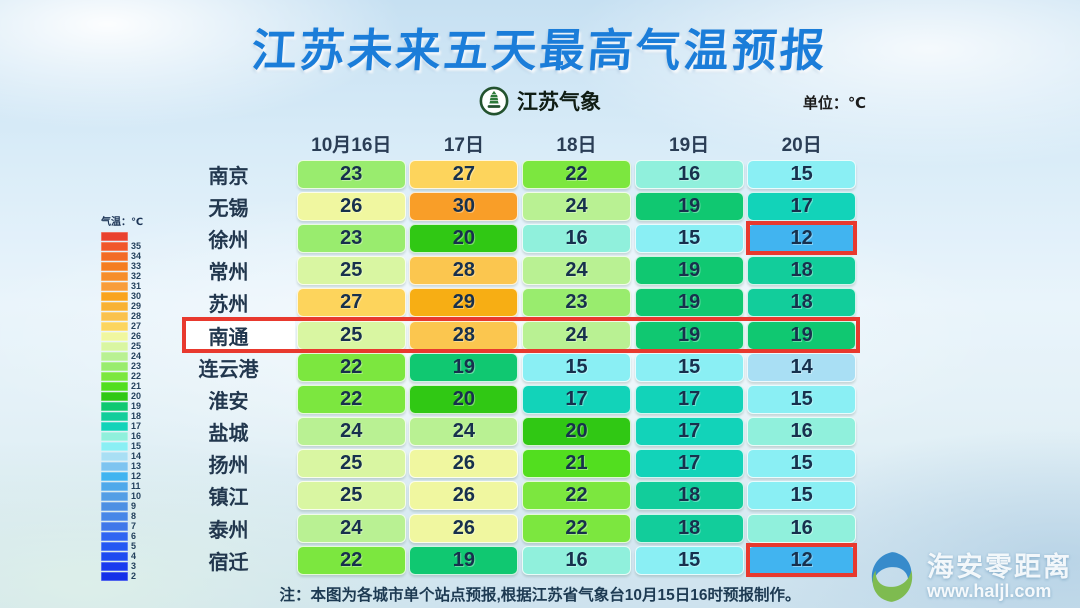 The width and height of the screenshot is (1080, 608). I want to click on legend-entry: 22, so click(122, 376).